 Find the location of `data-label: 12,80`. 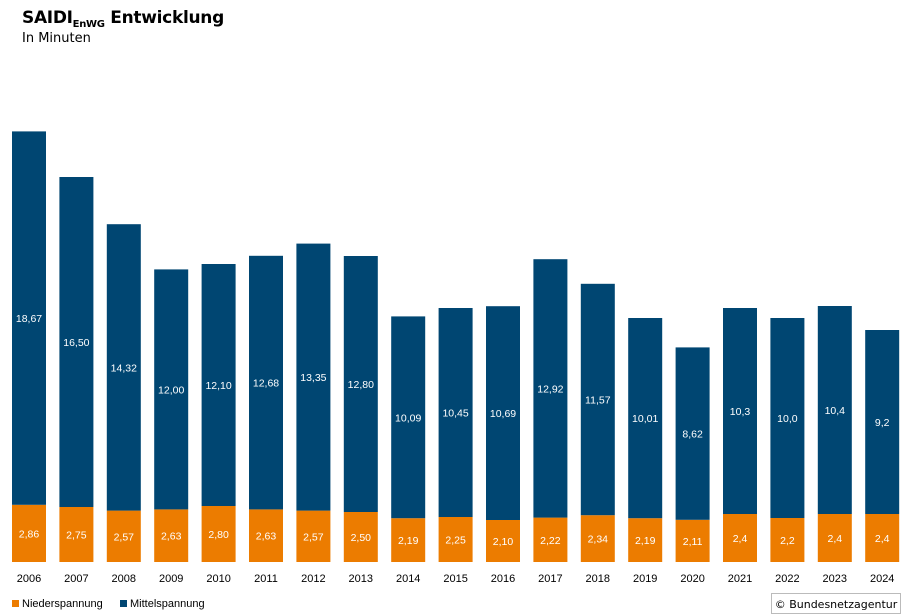

data-label: 12,80 is located at coordinates (361, 385).